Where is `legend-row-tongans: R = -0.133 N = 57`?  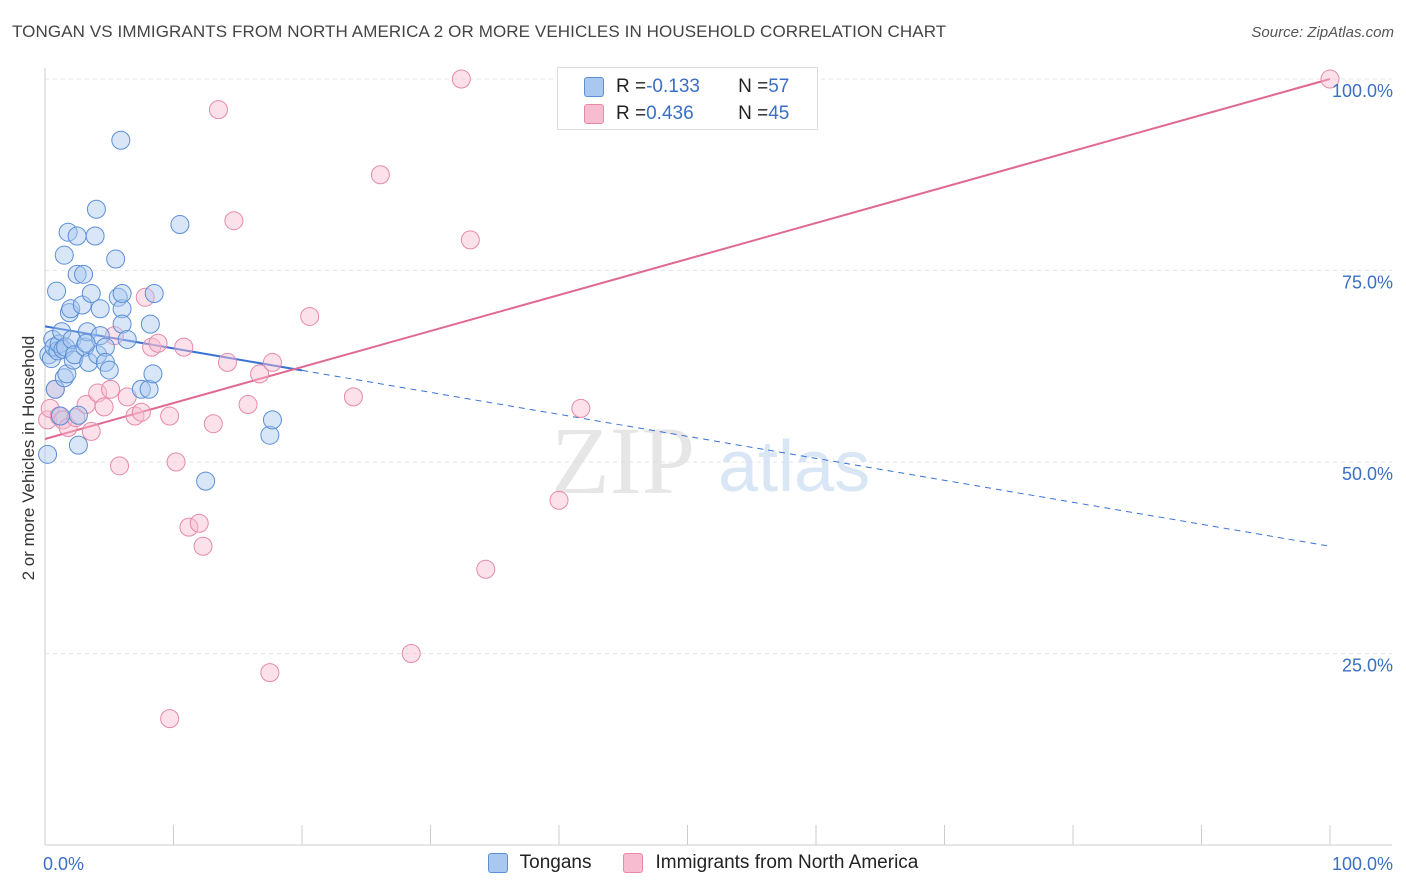 legend-row-tongans: R = -0.133 N = 57 is located at coordinates (686, 87).